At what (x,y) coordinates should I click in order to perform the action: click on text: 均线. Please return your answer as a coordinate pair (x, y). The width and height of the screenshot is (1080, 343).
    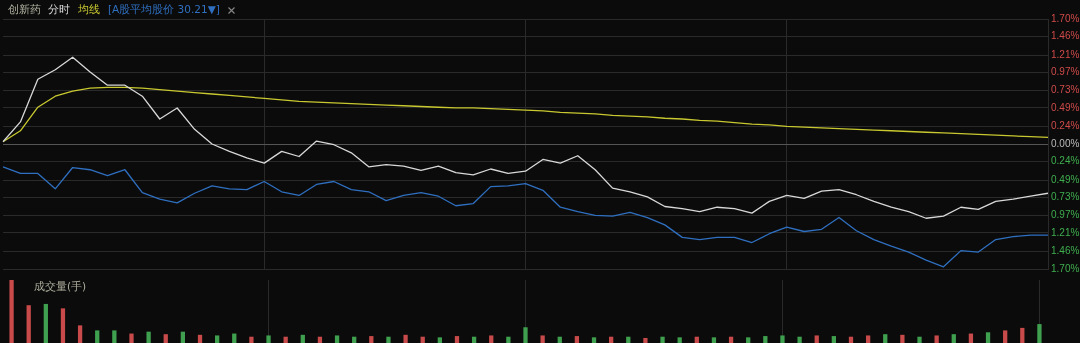
    Looking at the image, I should click on (89, 10).